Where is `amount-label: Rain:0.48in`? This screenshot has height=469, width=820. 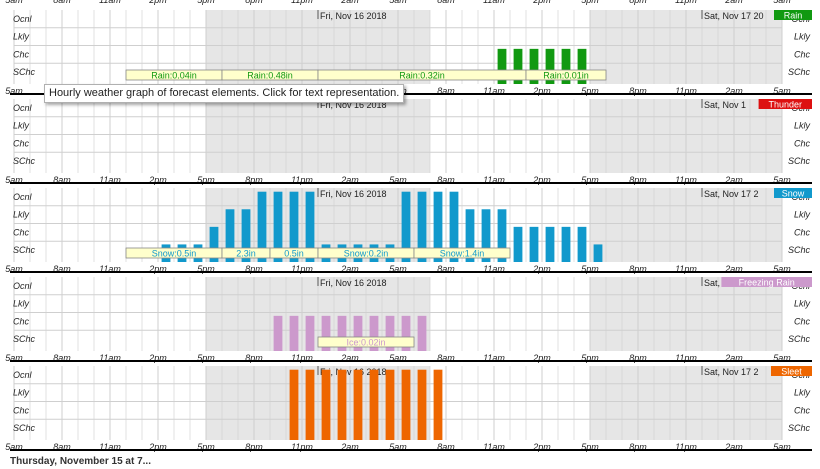
amount-label: Rain:0.48in is located at coordinates (270, 76).